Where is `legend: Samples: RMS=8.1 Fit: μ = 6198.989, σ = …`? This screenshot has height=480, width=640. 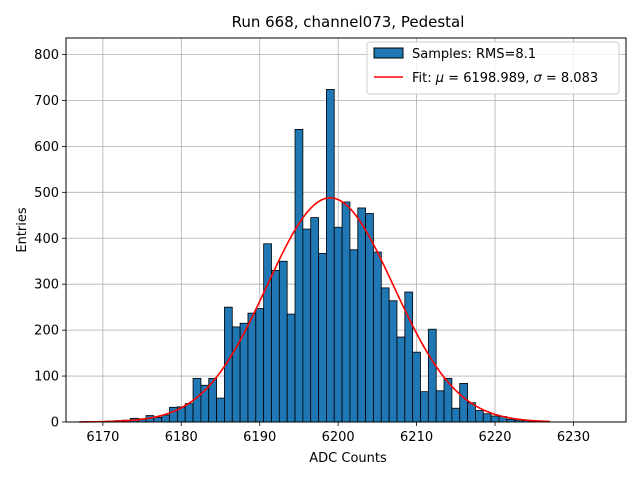
legend: Samples: RMS=8.1 Fit: μ = 6198.989, σ = … is located at coordinates (493, 68).